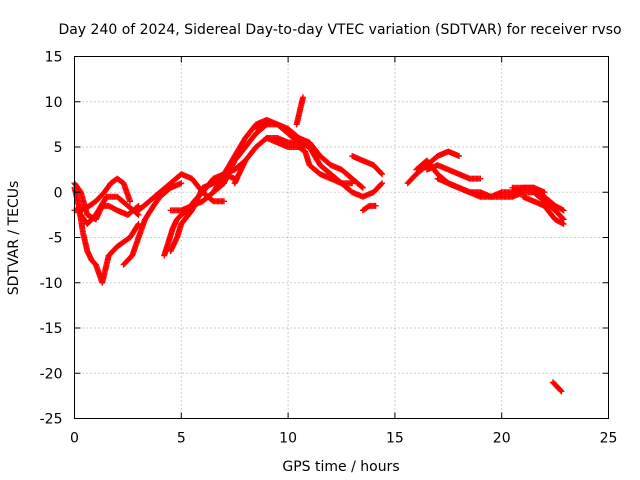 This screenshot has width=640, height=480. I want to click on x-axis-label: GPS time / hours, so click(340, 467).